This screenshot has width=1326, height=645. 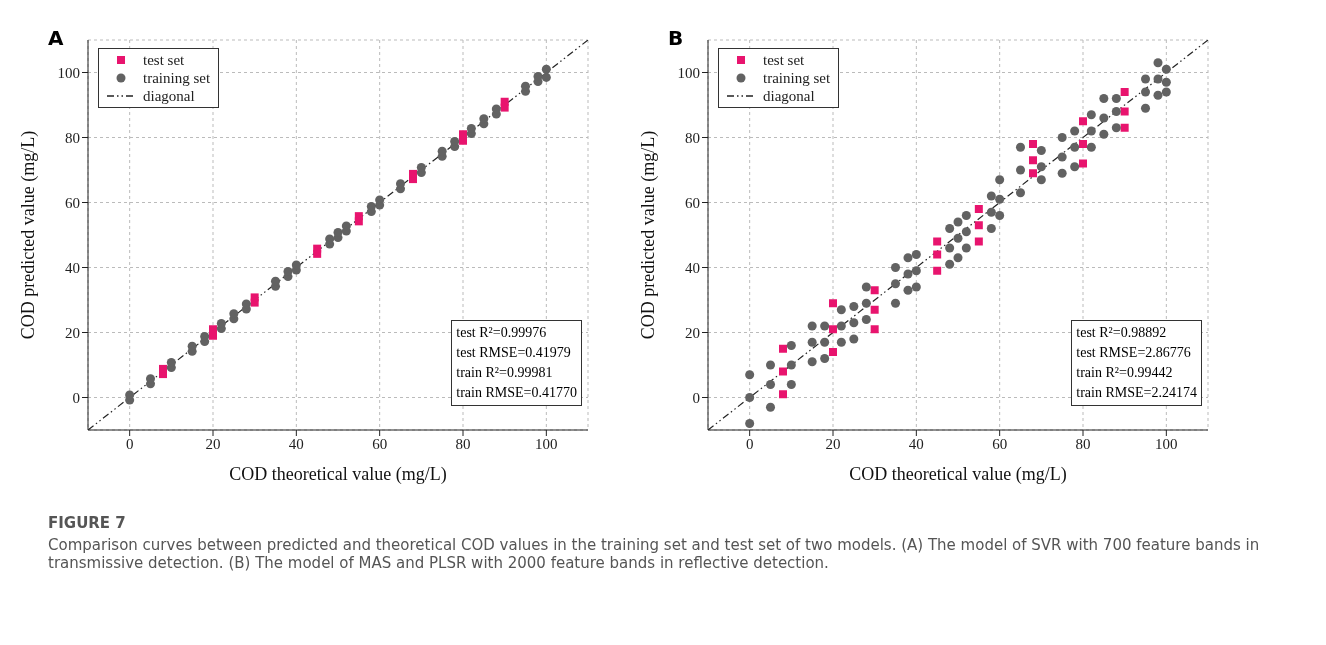 I want to click on caption: FIGURE 7, so click(x=87, y=523).